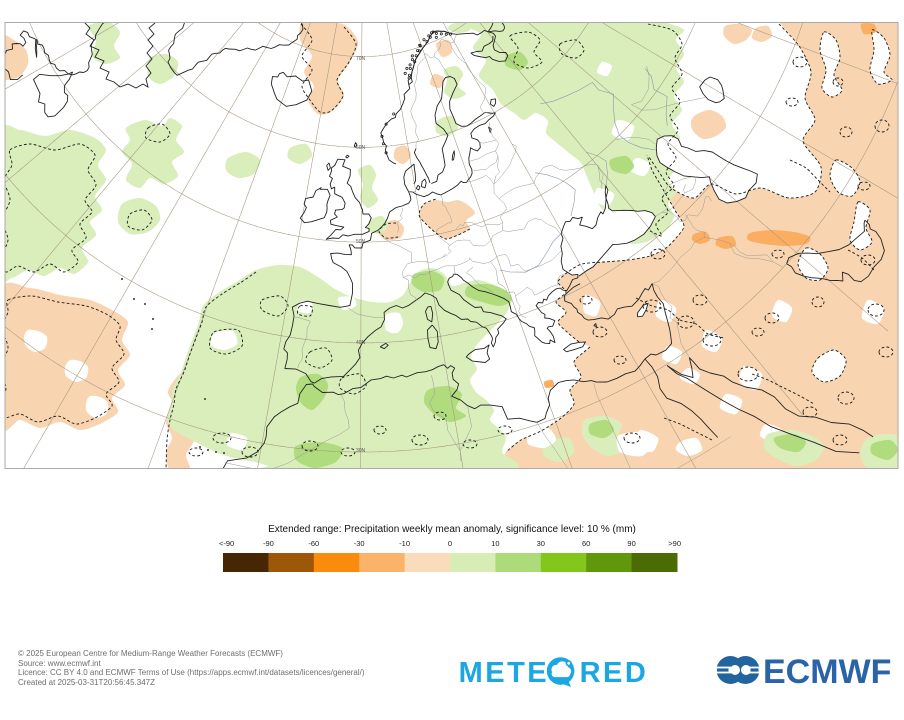  I want to click on svg-text: 90, so click(631, 543).